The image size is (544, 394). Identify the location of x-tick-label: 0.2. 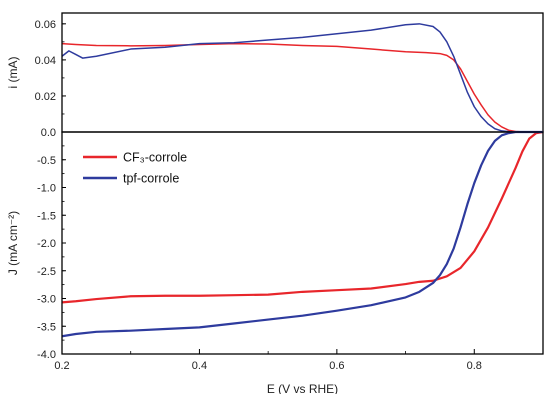
(61, 366).